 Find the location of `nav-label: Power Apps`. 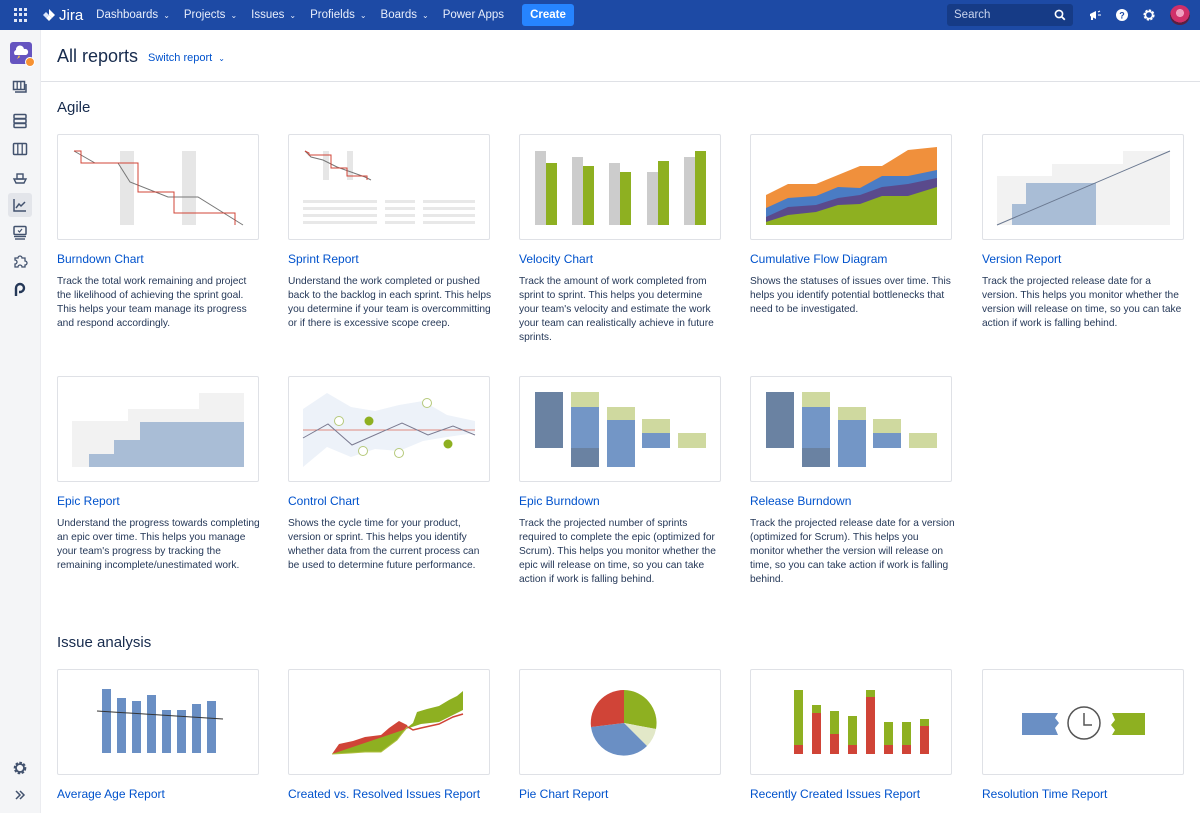

nav-label: Power Apps is located at coordinates (473, 15).